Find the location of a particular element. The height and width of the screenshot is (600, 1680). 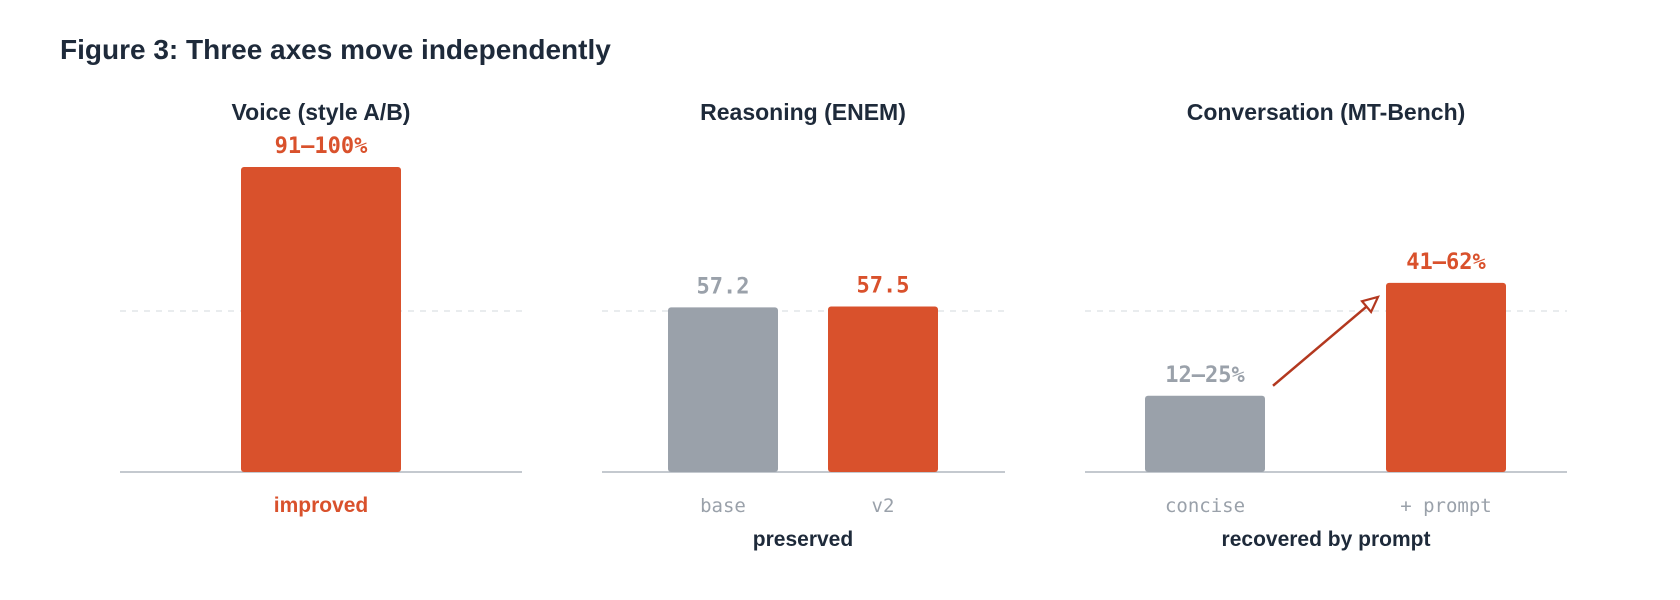

tick-label: v2 is located at coordinates (883, 506).